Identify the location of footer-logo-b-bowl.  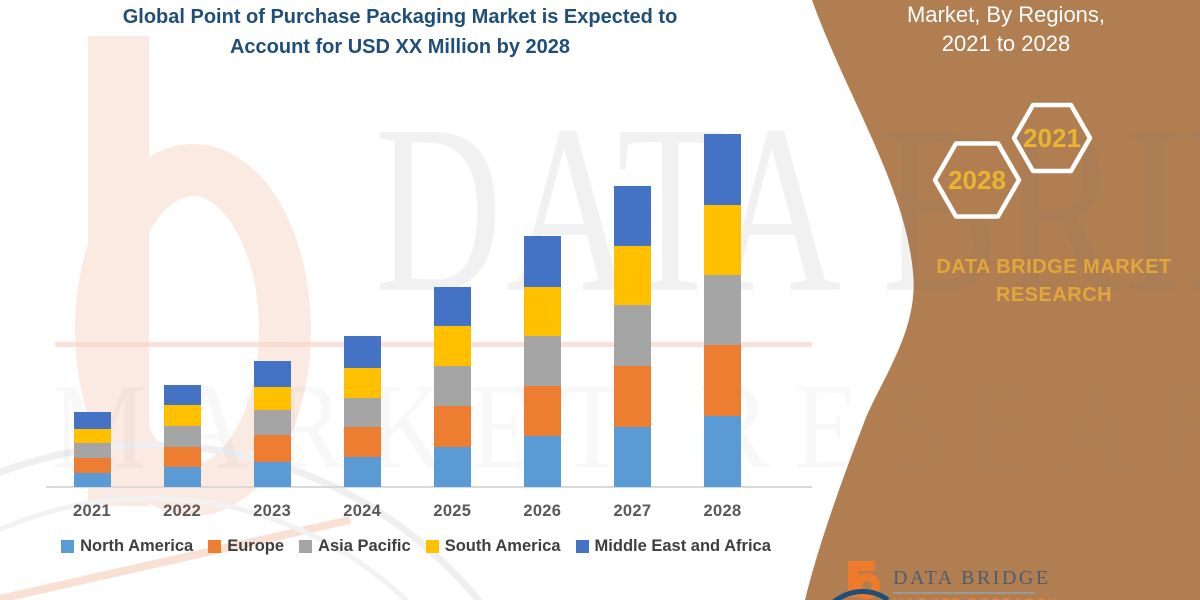
(867, 586).